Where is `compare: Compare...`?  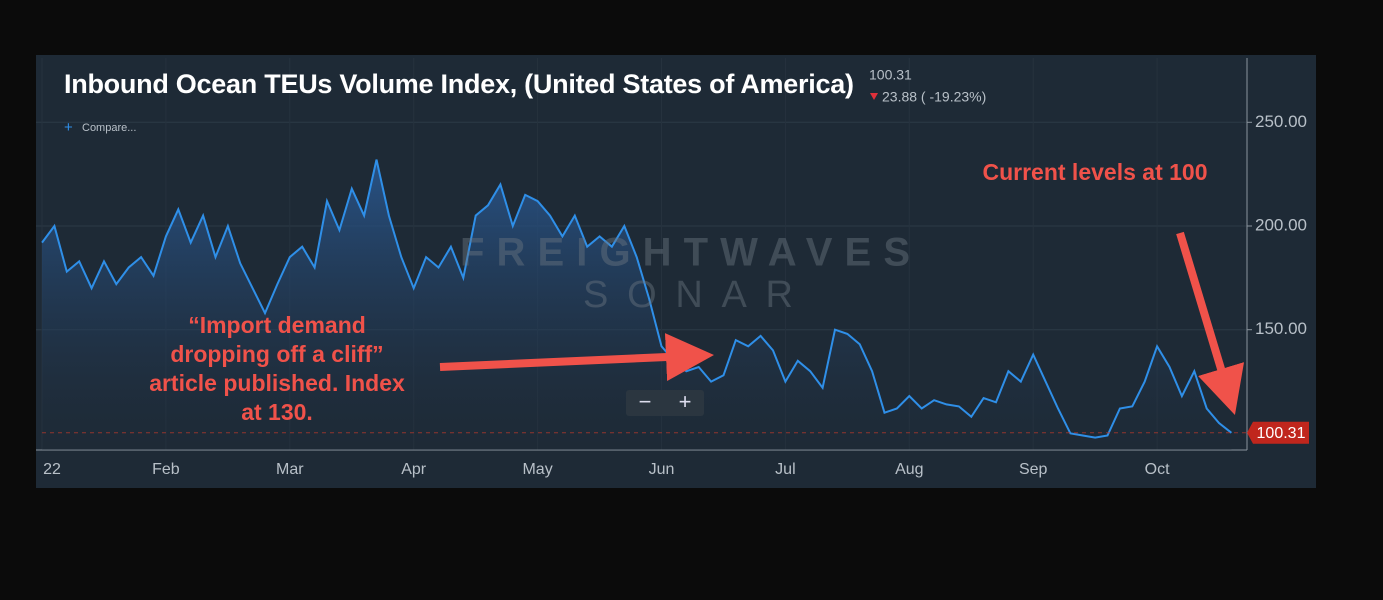 compare: Compare... is located at coordinates (109, 128).